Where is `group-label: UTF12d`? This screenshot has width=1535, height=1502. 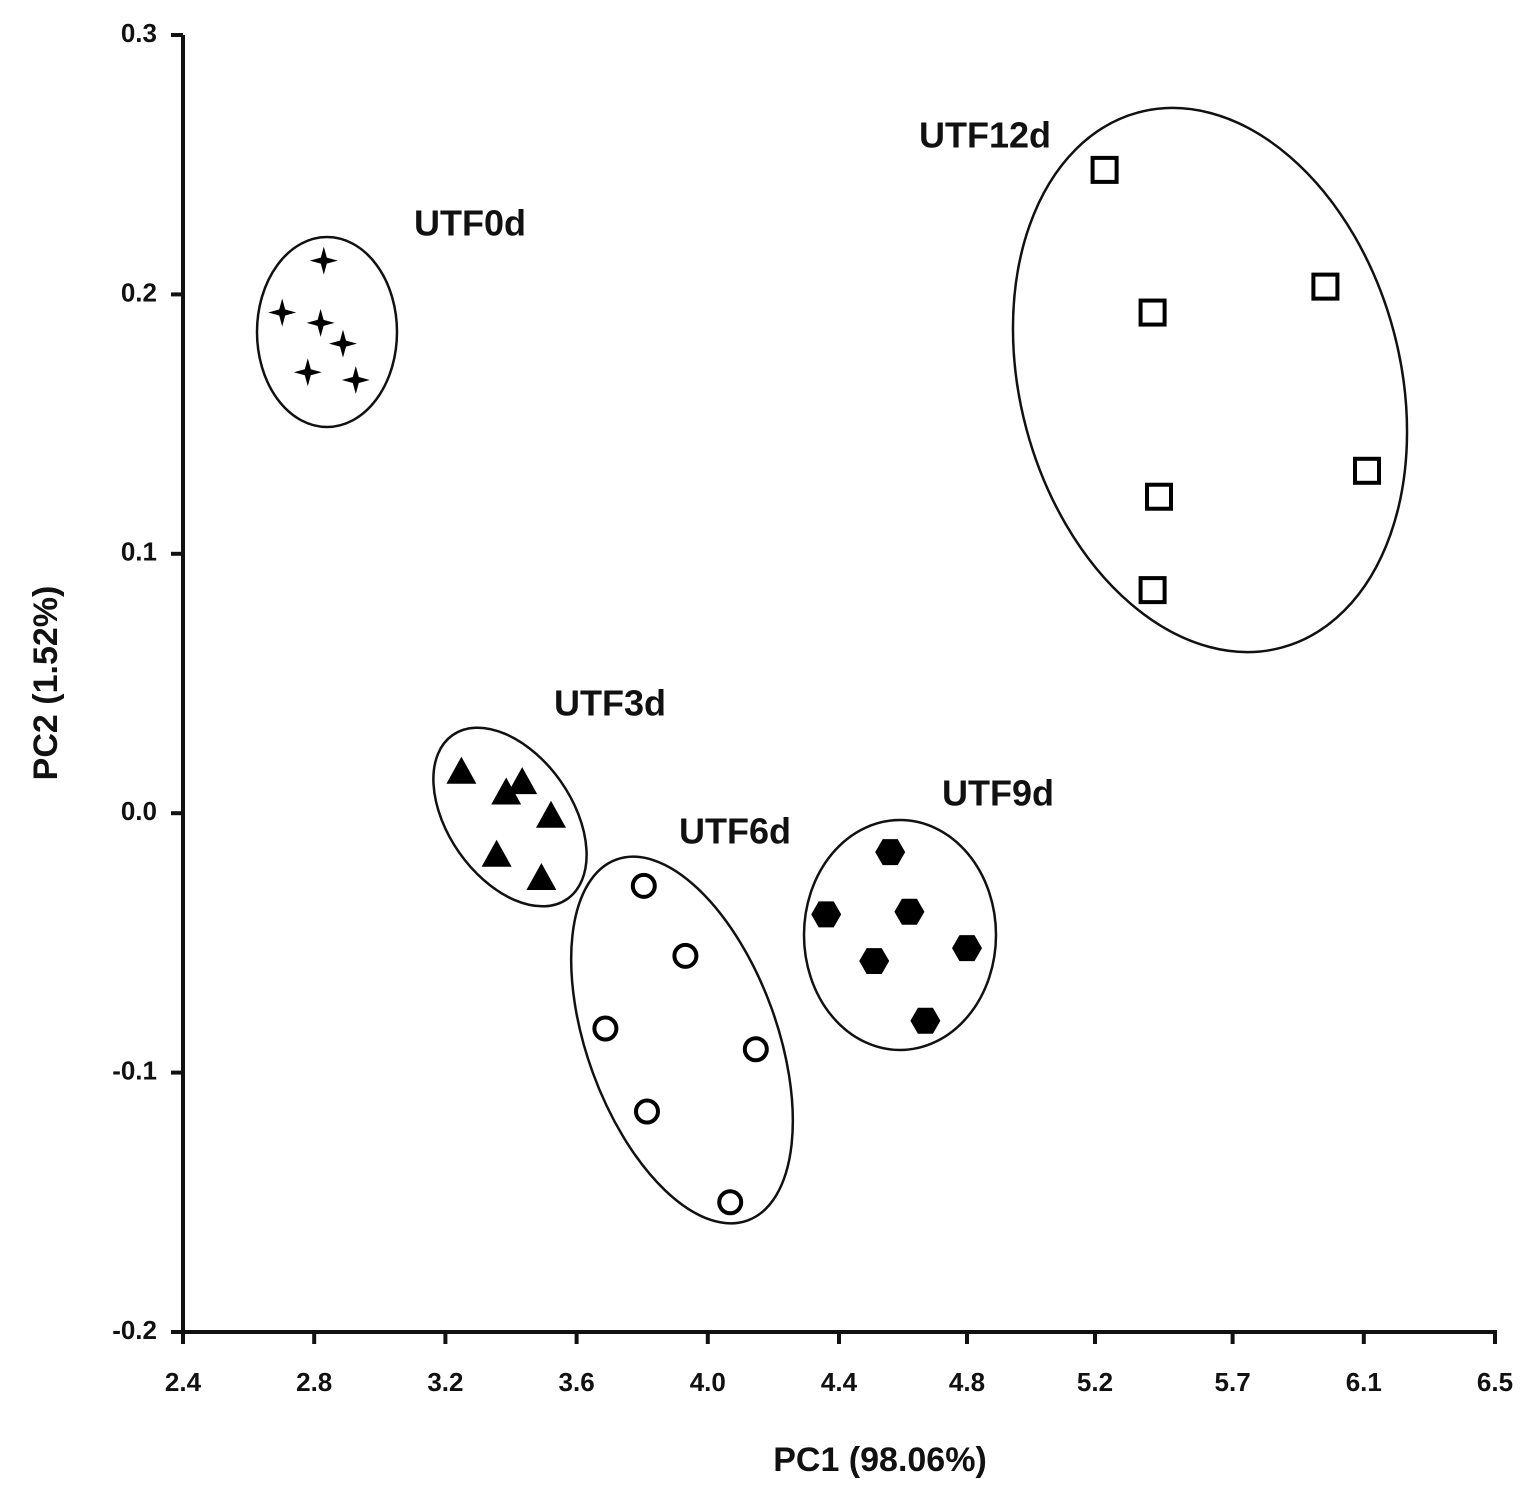 group-label: UTF12d is located at coordinates (985, 135).